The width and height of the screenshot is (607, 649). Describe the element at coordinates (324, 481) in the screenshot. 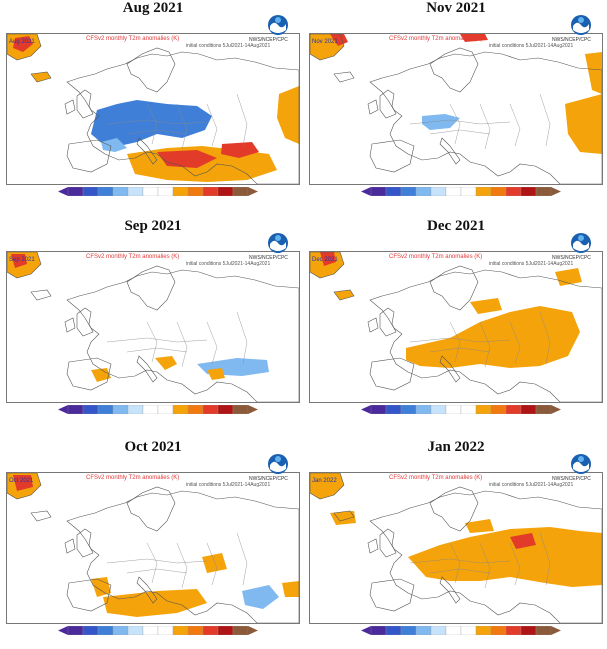

I see `map-month-label: Jan 2022` at that location.